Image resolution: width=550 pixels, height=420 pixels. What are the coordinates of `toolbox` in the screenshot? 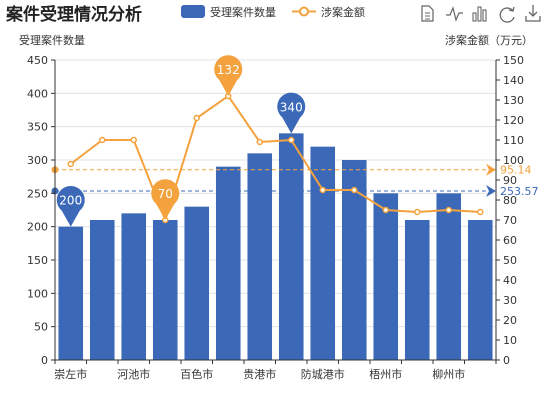 It's located at (481, 14).